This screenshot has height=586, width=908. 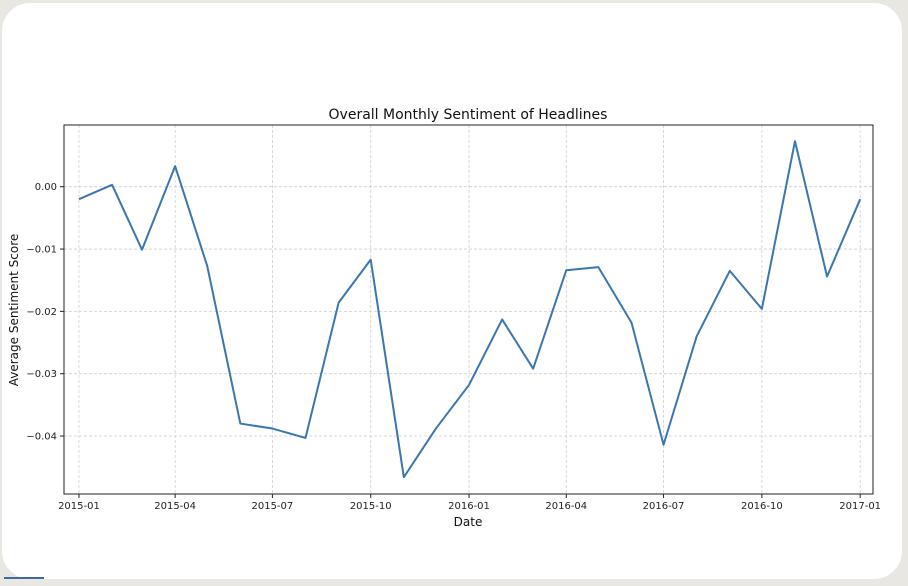 What do you see at coordinates (371, 506) in the screenshot?
I see `x-tick-label: 2015-10` at bounding box center [371, 506].